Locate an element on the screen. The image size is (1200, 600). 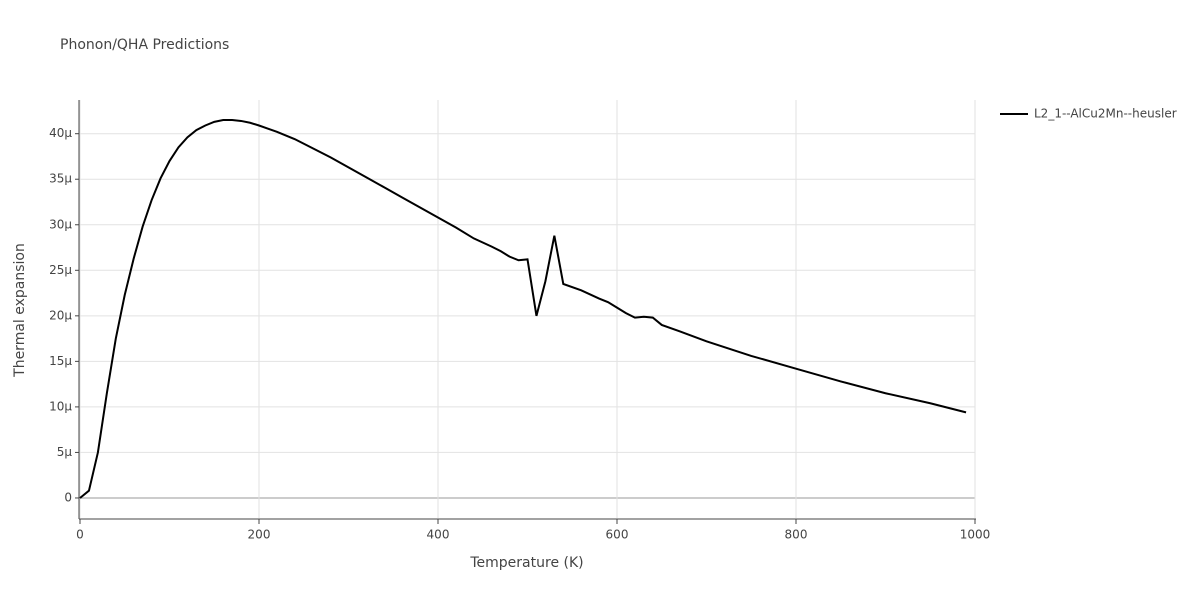
y-tick-label: 0 is located at coordinates (68, 497).